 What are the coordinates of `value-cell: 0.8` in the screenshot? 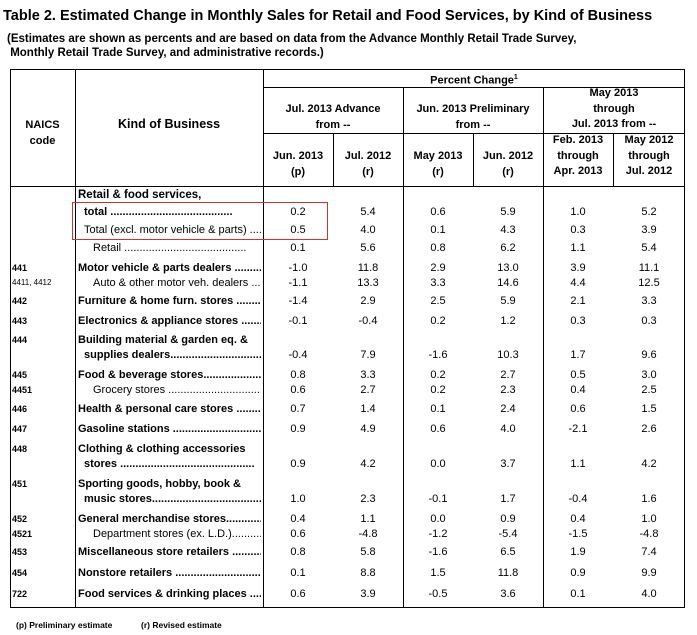 It's located at (298, 552).